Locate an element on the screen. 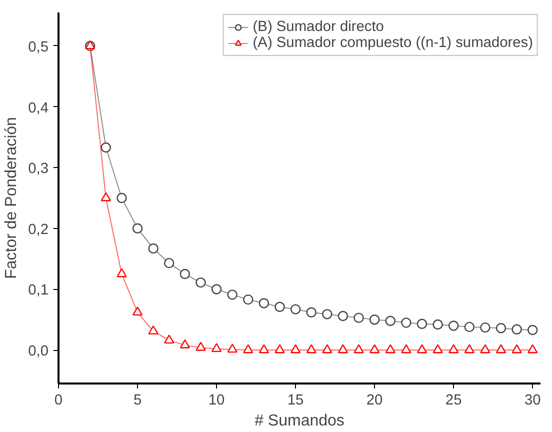 This screenshot has width=552, height=432. x-tick-label: 30 is located at coordinates (532, 400).